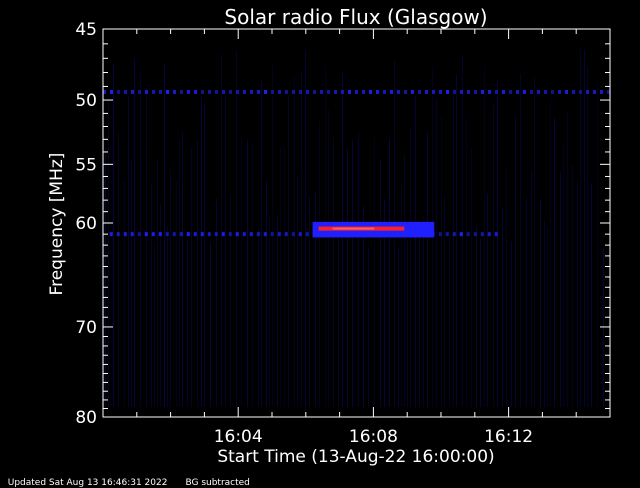 The width and height of the screenshot is (640, 488). Describe the element at coordinates (355, 457) in the screenshot. I see `x-axis-label: Start Time (13-Aug-22 16:00:00)` at that location.